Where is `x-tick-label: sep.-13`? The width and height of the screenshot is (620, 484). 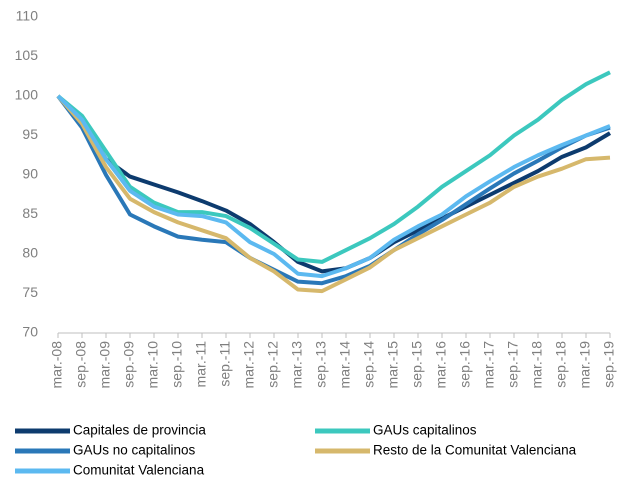 x-tick-label: sep.-13 is located at coordinates (321, 364).